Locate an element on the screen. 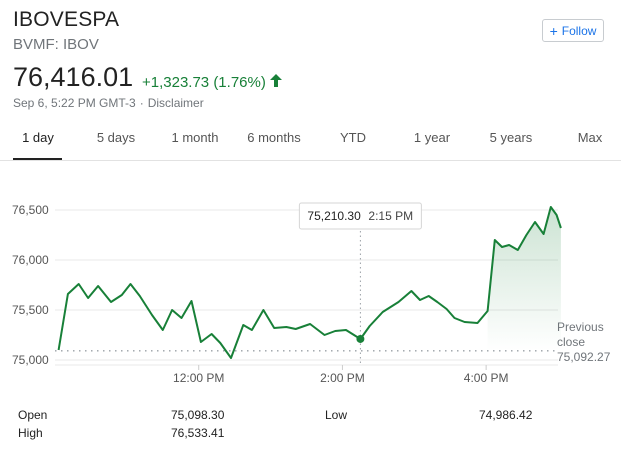  ytick-label-2: 75,500 is located at coordinates (30, 310).